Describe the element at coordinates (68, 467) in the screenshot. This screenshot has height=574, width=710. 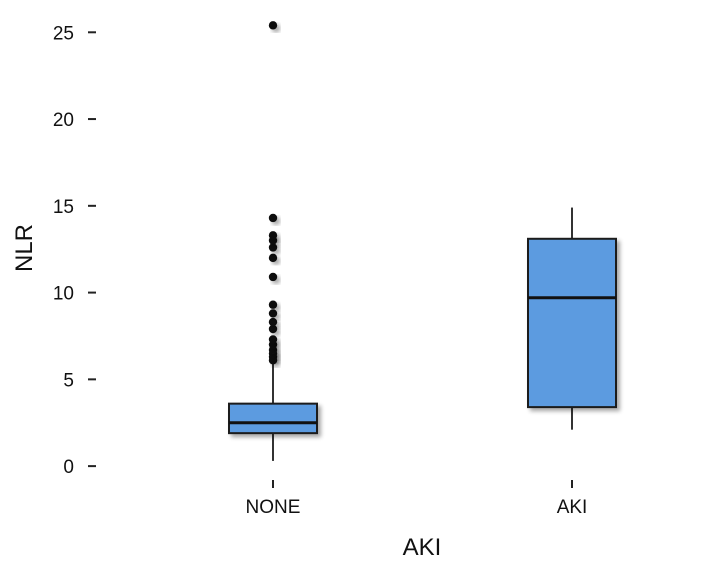
I see `y-tick-label: 0` at that location.